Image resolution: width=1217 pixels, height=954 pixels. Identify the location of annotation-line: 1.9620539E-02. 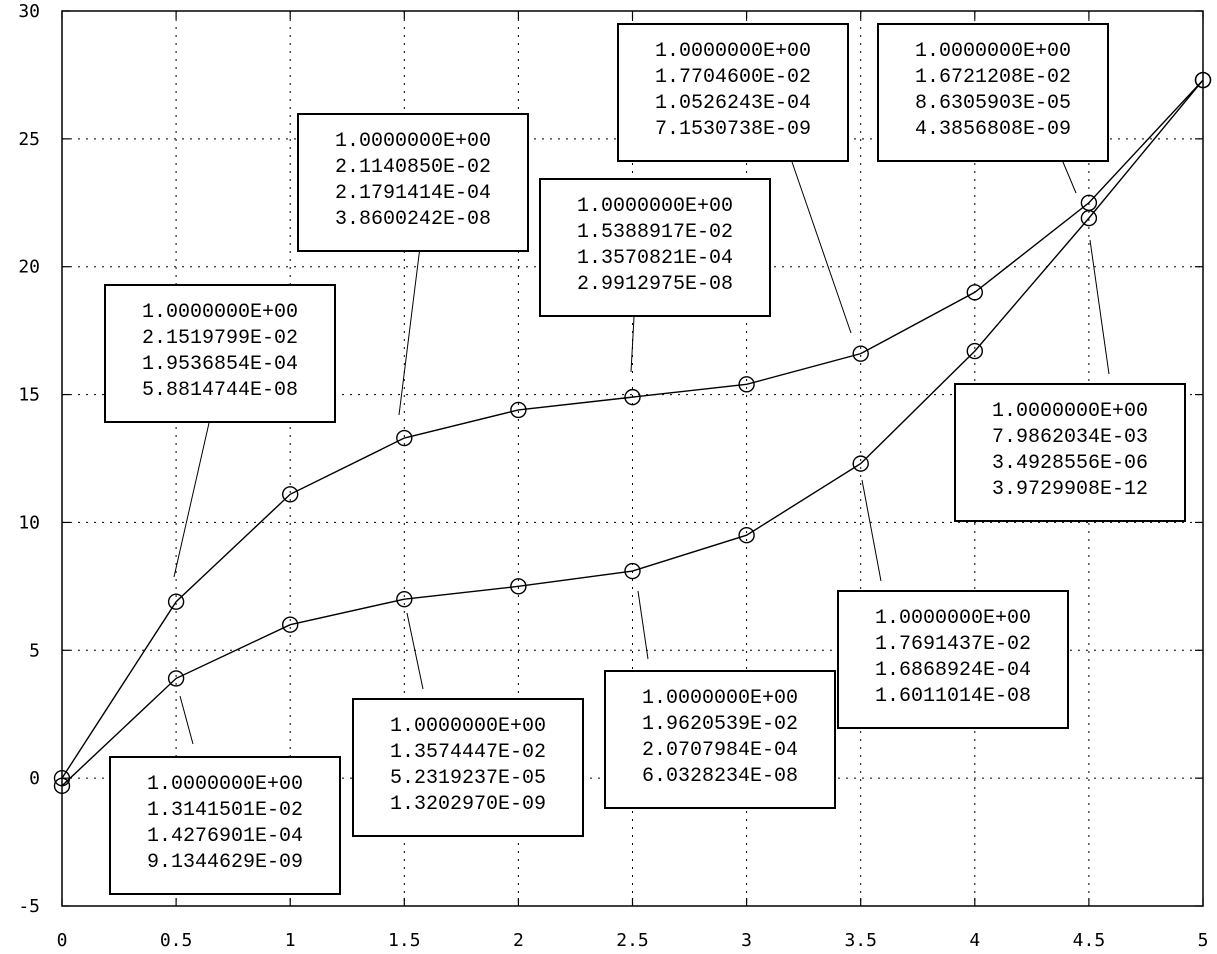
(720, 724).